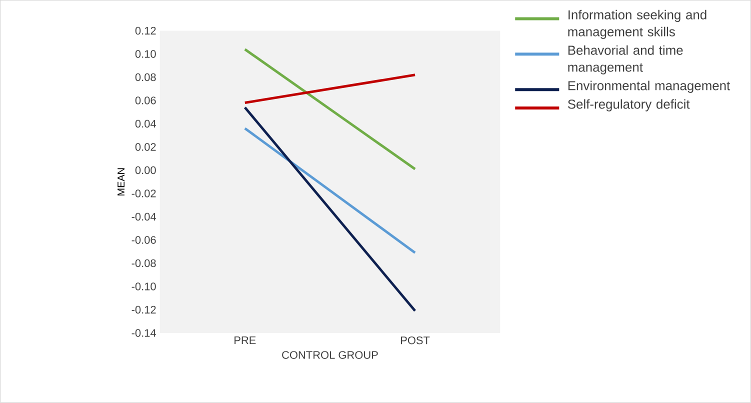  What do you see at coordinates (144, 310) in the screenshot?
I see `y-tick-label: -0.12` at bounding box center [144, 310].